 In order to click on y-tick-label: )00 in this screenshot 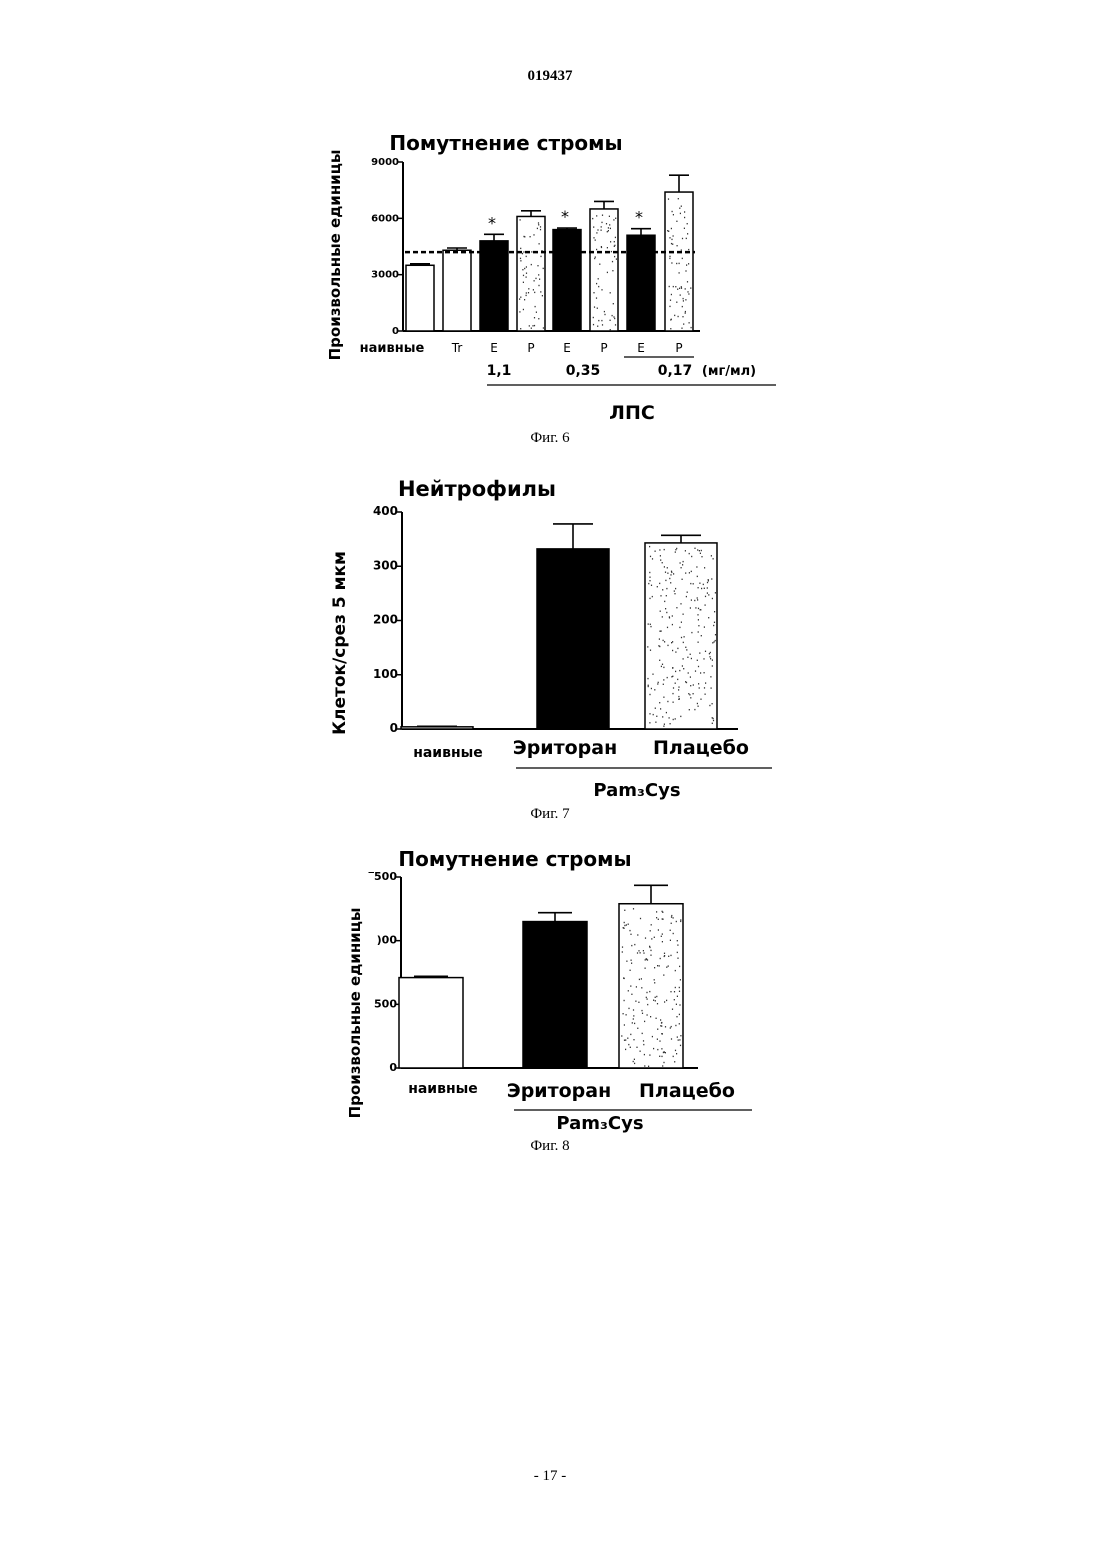, I will do `click(387, 940)`.